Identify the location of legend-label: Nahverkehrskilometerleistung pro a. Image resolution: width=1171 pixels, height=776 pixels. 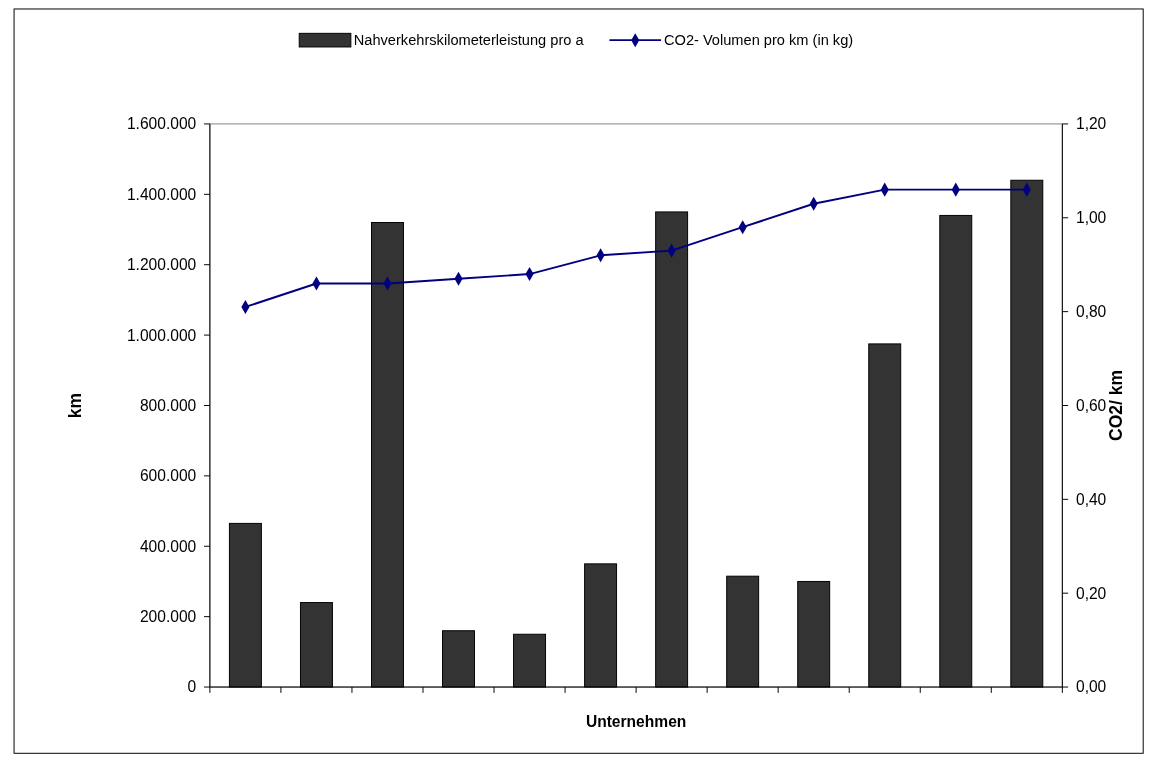
(469, 40).